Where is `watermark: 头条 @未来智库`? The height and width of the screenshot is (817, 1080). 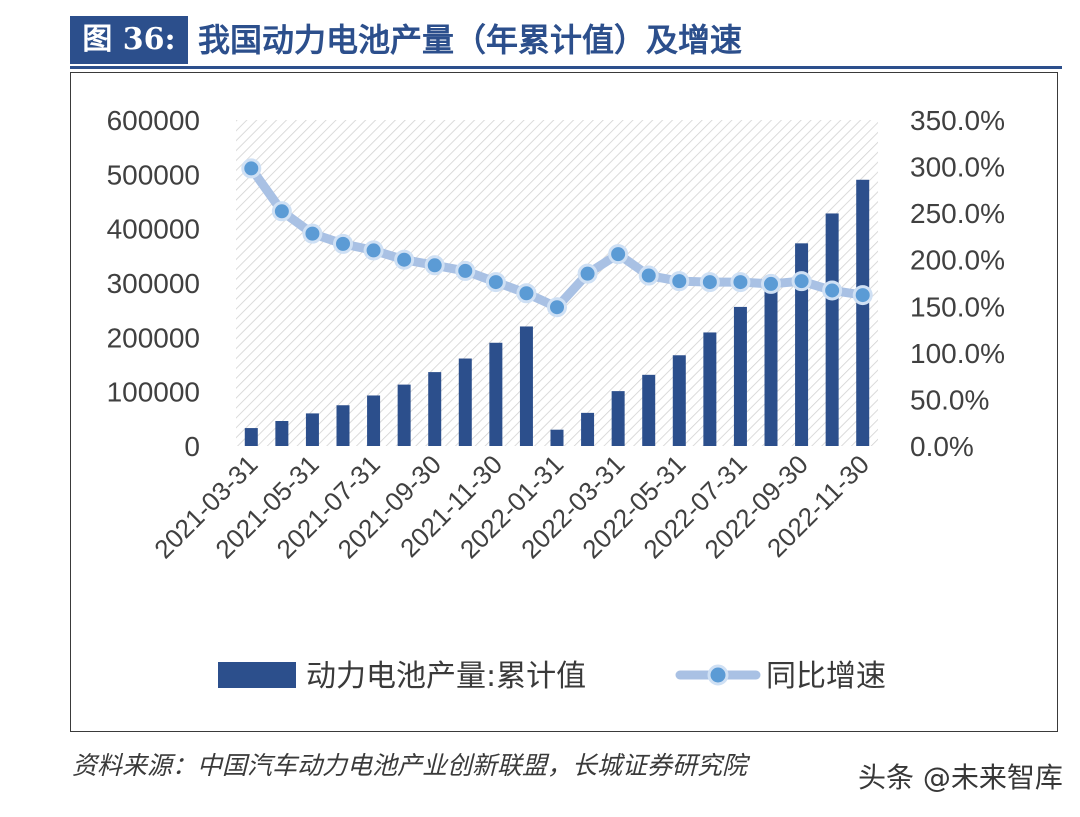
watermark: 头条 @未来智库 is located at coordinates (960, 777).